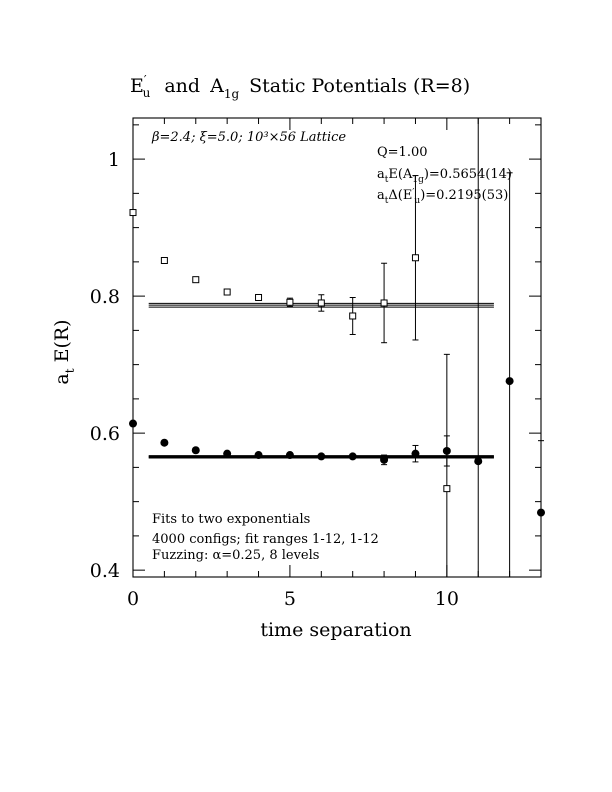 The height and width of the screenshot is (792, 612). Describe the element at coordinates (133, 599) in the screenshot. I see `x-tick-label: 0` at that location.